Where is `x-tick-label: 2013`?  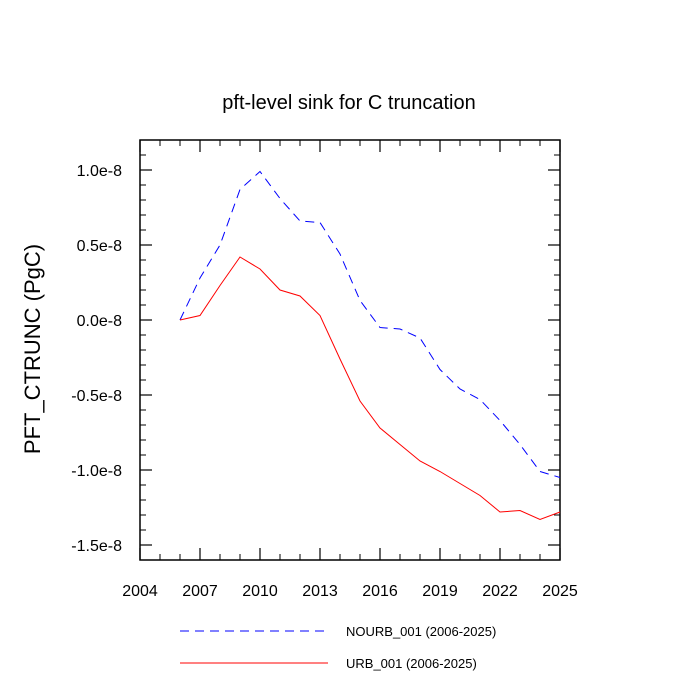
x-tick-label: 2013 is located at coordinates (320, 591).